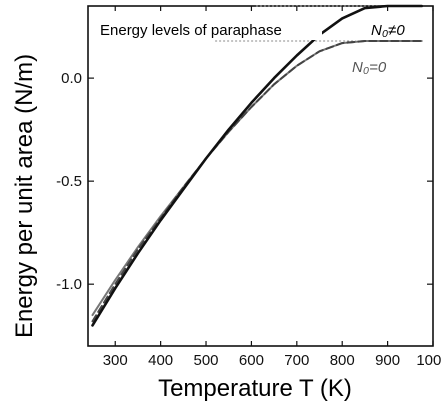  What do you see at coordinates (369, 67) in the screenshot?
I see `n0-zero-label: N₀=0` at bounding box center [369, 67].